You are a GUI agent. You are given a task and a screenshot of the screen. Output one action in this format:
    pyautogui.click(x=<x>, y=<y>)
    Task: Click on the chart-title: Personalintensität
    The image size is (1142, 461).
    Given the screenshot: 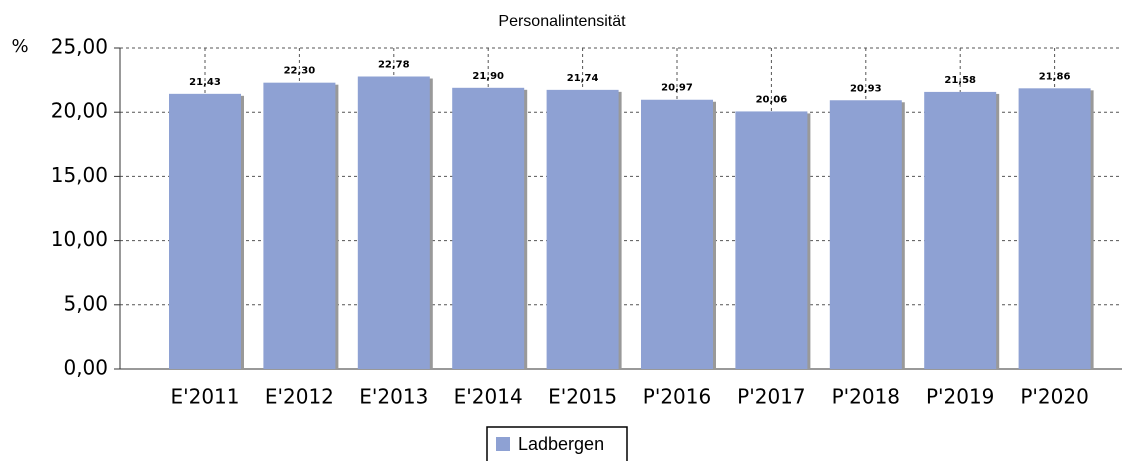 What is the action you would take?
    pyautogui.click(x=562, y=21)
    